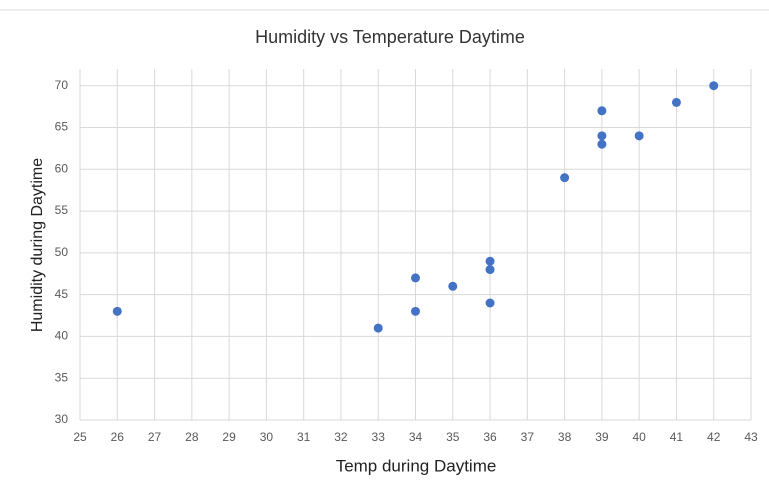  Describe the element at coordinates (751, 437) in the screenshot. I see `x-tick-label: 43` at that location.